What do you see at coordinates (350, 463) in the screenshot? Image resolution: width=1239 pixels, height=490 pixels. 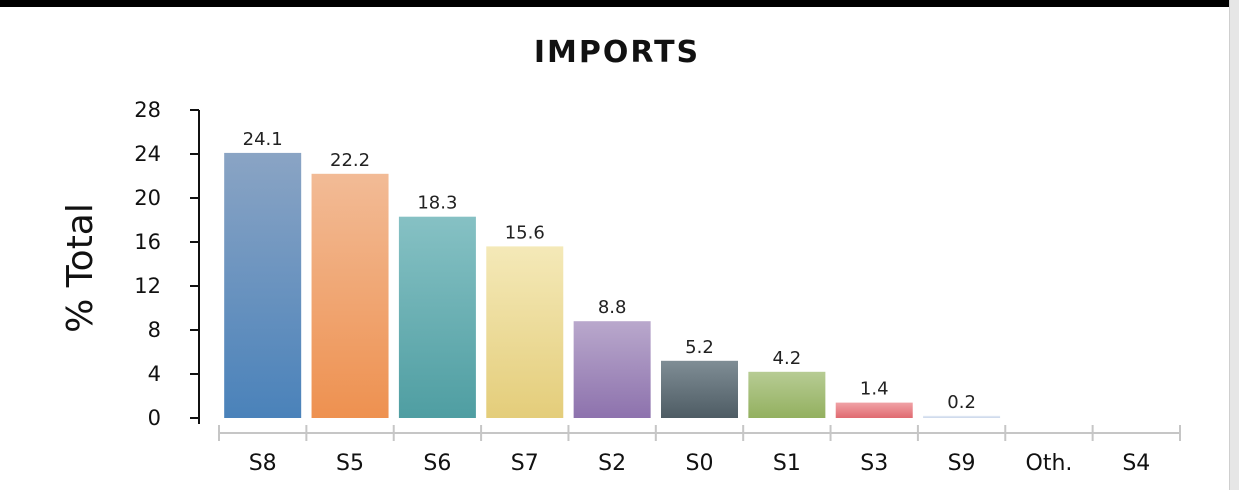 I see `x-tick-label: S5` at bounding box center [350, 463].